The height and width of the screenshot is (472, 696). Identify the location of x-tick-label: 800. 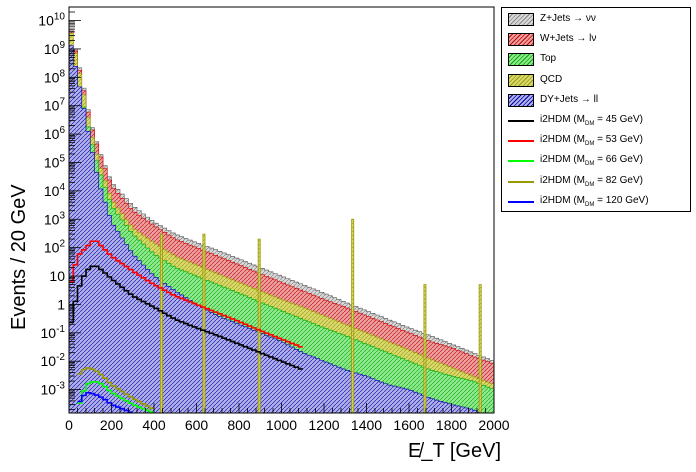
(239, 425).